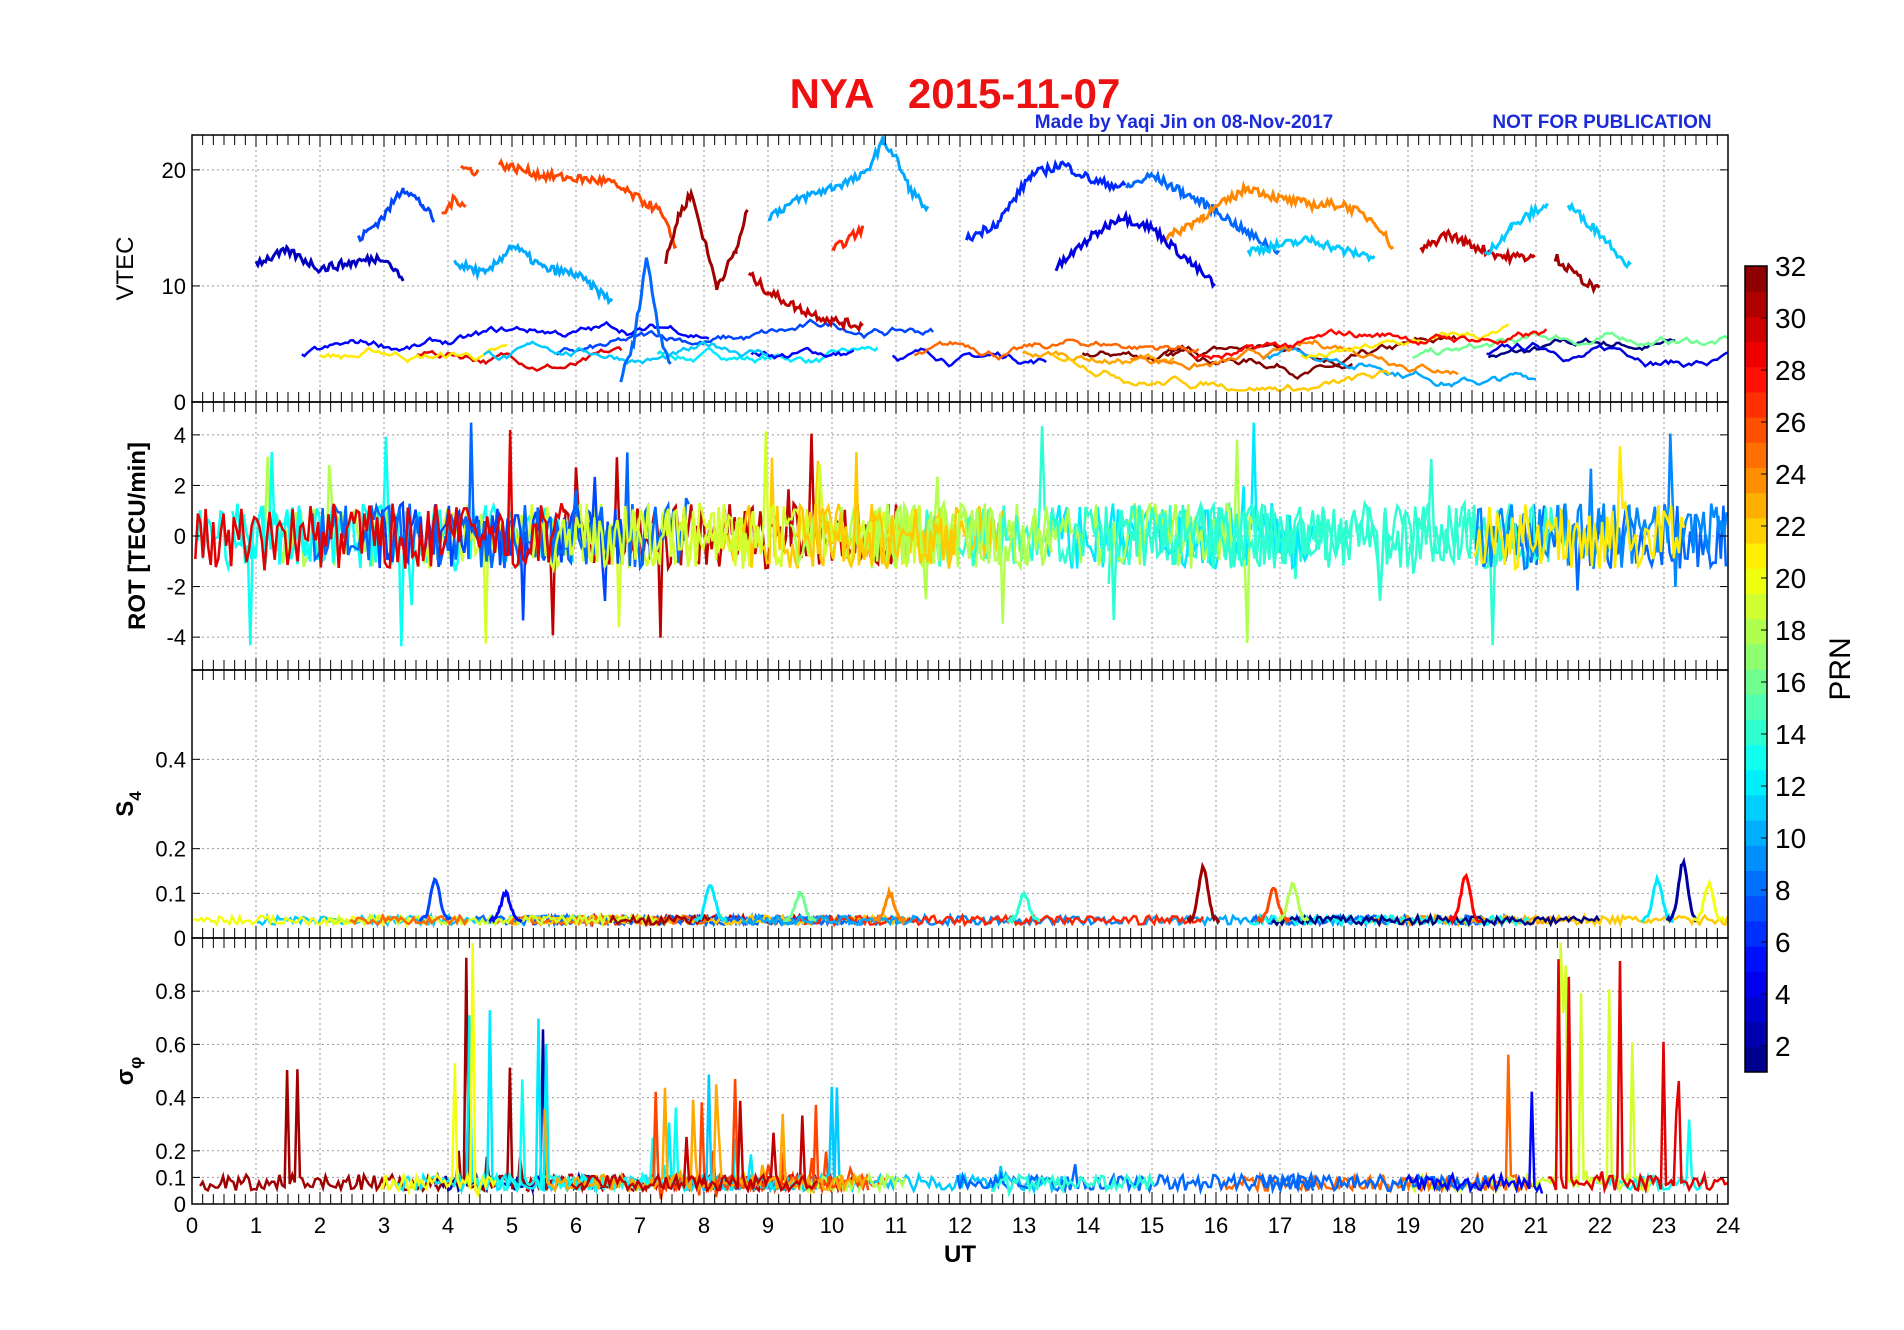  Describe the element at coordinates (1783, 942) in the screenshot. I see `colorbar-tick-label: 6` at that location.